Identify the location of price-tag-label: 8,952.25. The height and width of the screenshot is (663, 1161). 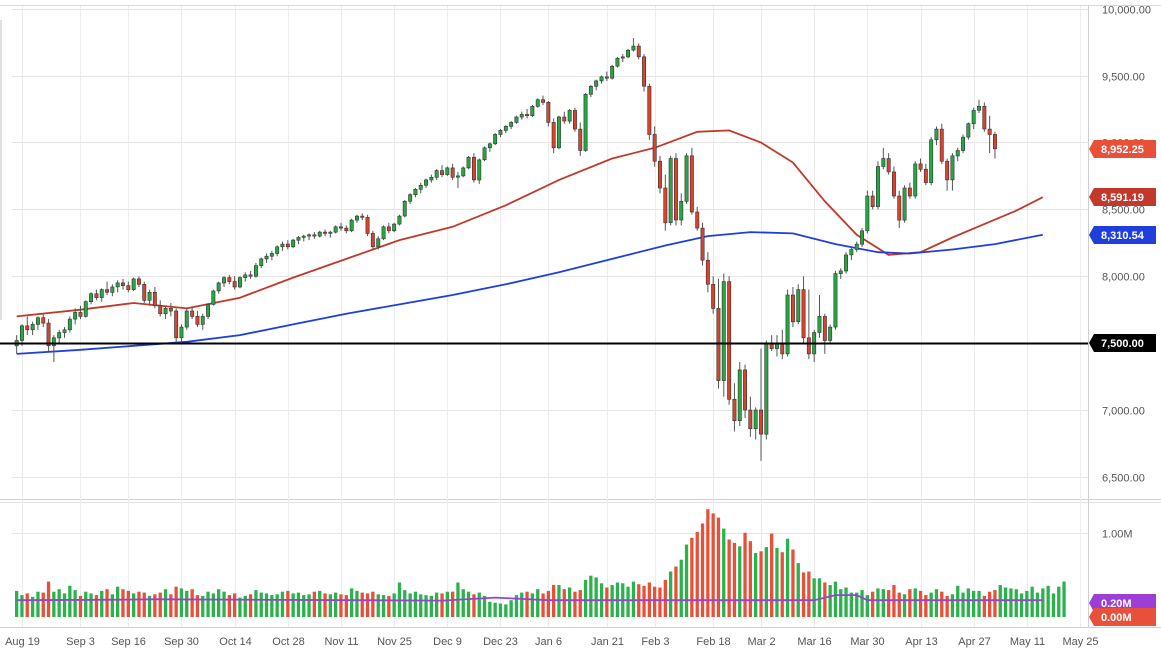
(1122, 150).